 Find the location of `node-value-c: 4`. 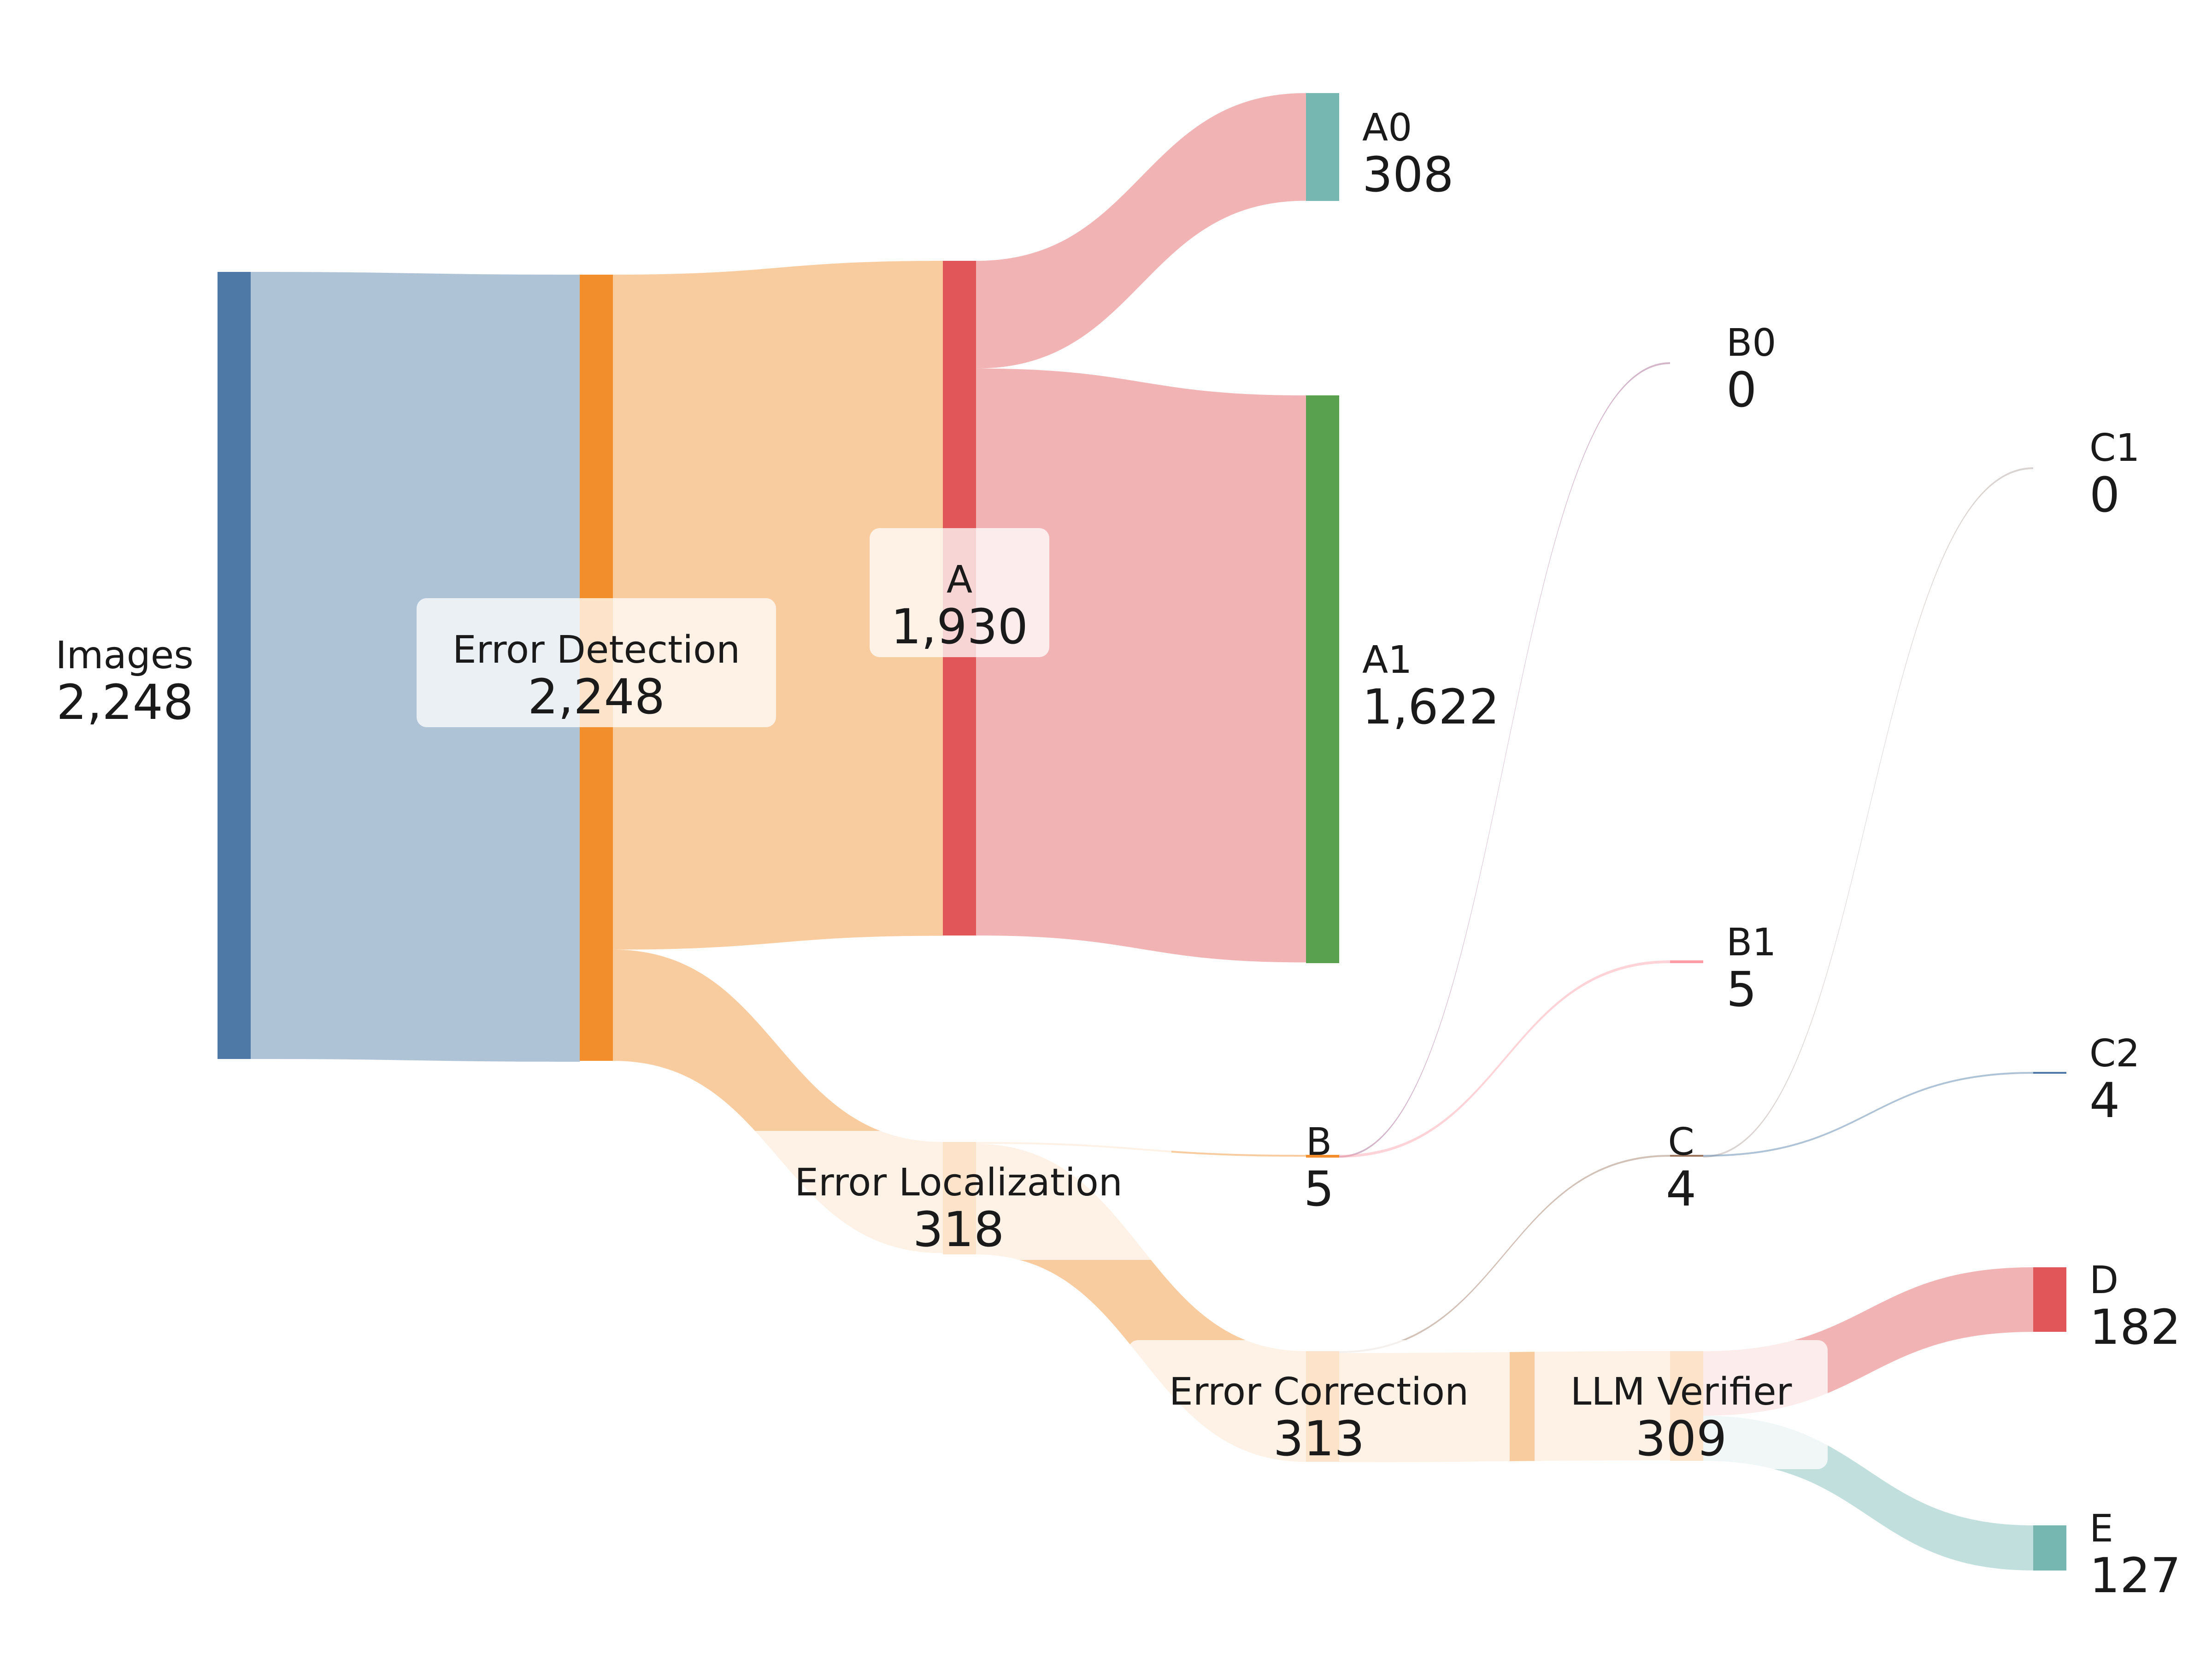

node-value-c: 4 is located at coordinates (1681, 1189).